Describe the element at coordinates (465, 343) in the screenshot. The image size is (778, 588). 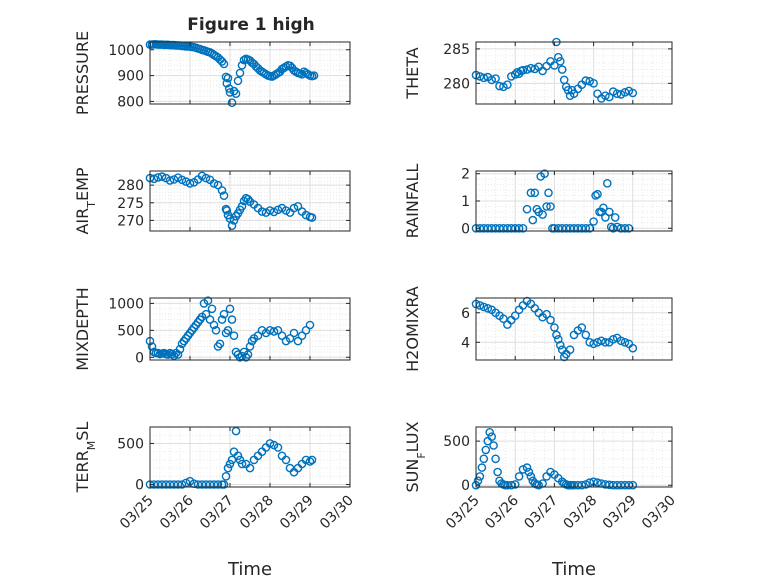
I see `y-tick-label: 4` at that location.